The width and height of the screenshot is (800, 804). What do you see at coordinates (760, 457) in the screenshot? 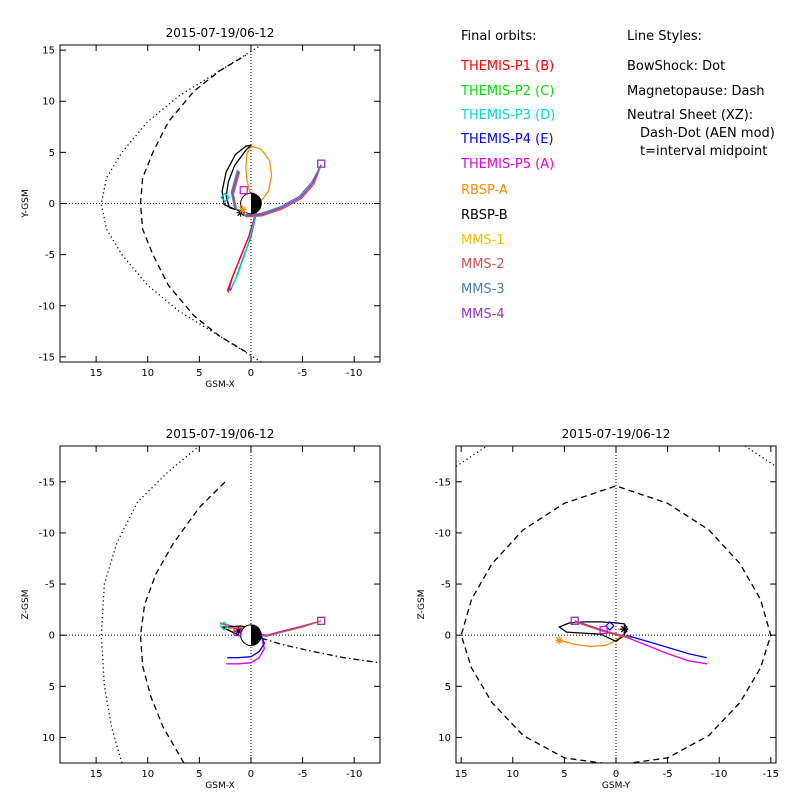
I see `series-bow2` at bounding box center [760, 457].